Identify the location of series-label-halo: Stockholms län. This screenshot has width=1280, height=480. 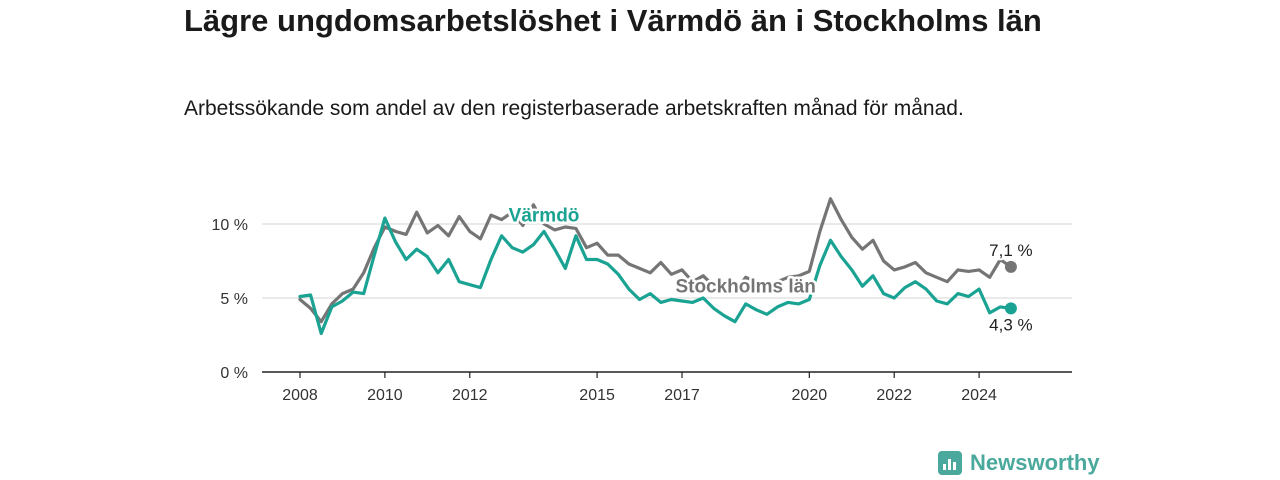
(745, 286).